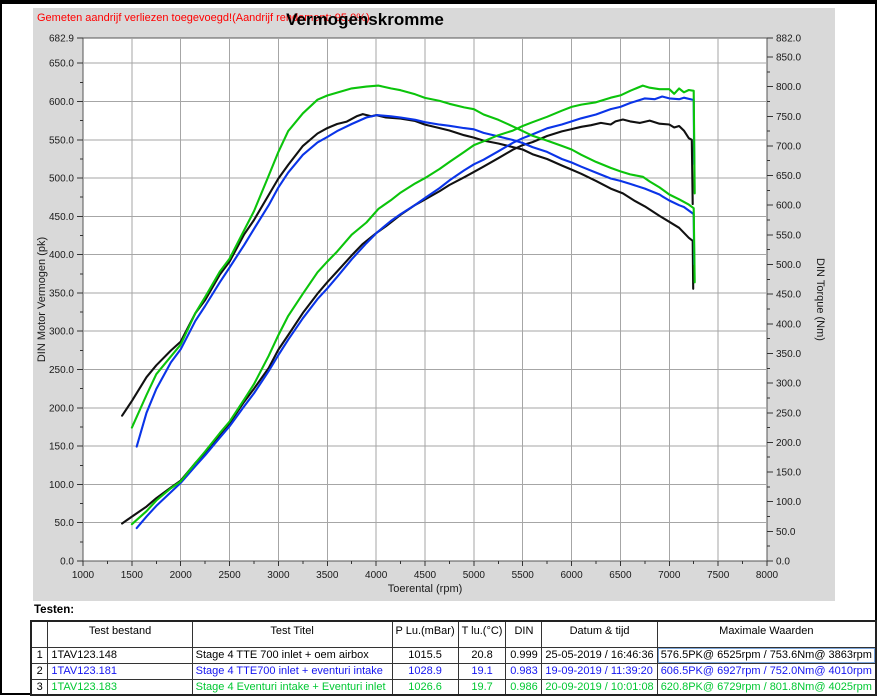  I want to click on right-axis-tick-label: 450.0, so click(788, 295).